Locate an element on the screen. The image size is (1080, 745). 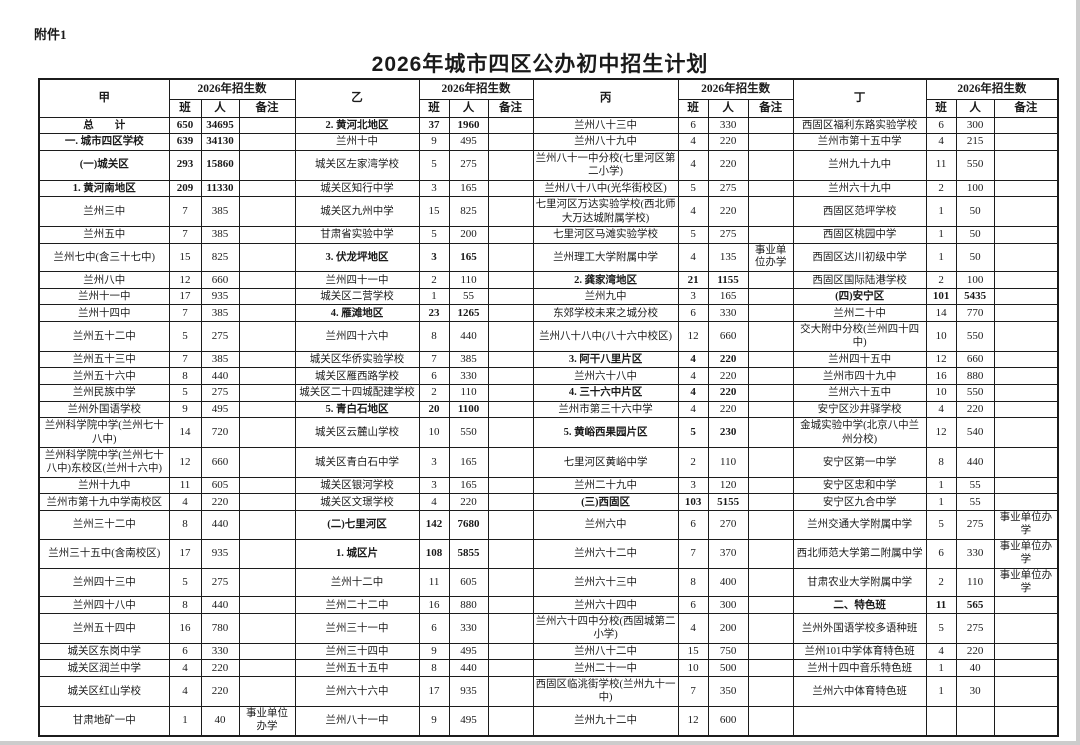
school-name-cell: 城关区二十四城配建学校 is located at coordinates (357, 392).